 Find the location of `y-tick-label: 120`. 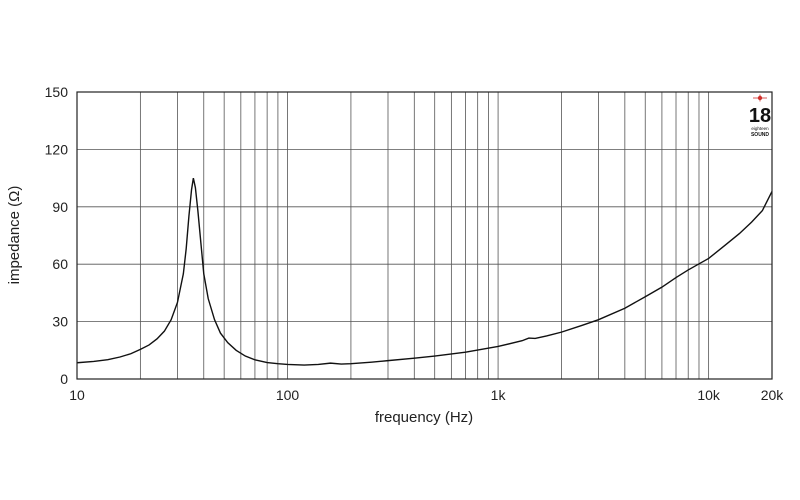

y-tick-label: 120 is located at coordinates (57, 149).